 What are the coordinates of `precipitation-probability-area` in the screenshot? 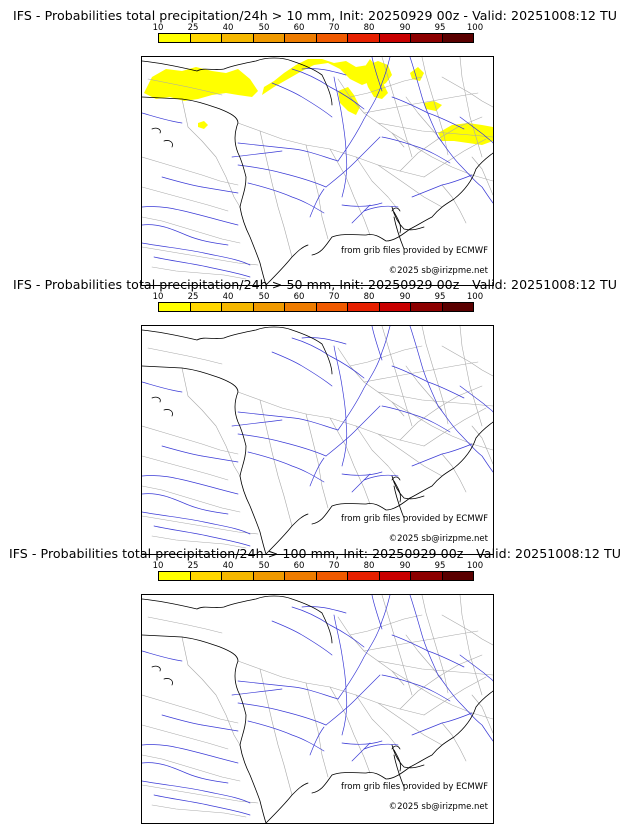 It's located at (318, 102).